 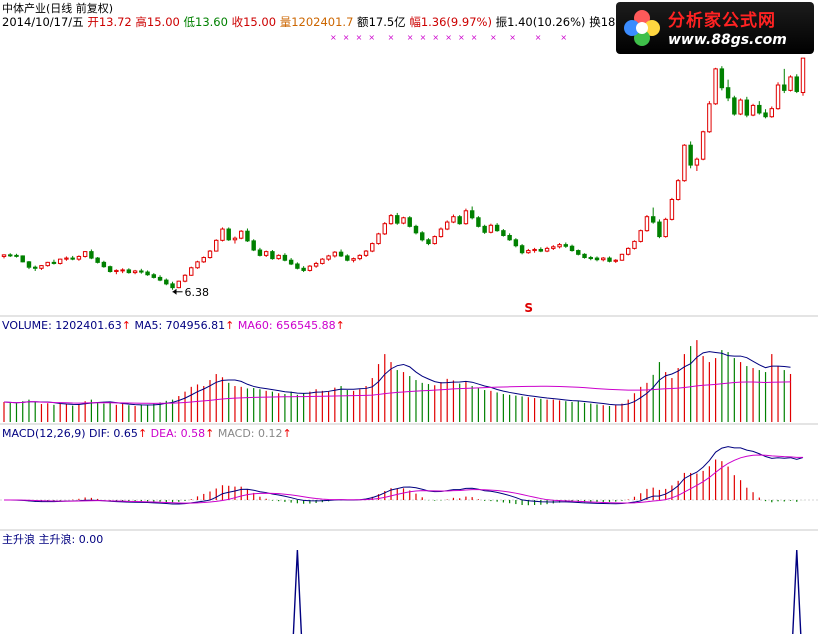 What do you see at coordinates (210, 433) in the screenshot?
I see `macd-legend-item-4: ↑` at bounding box center [210, 433].